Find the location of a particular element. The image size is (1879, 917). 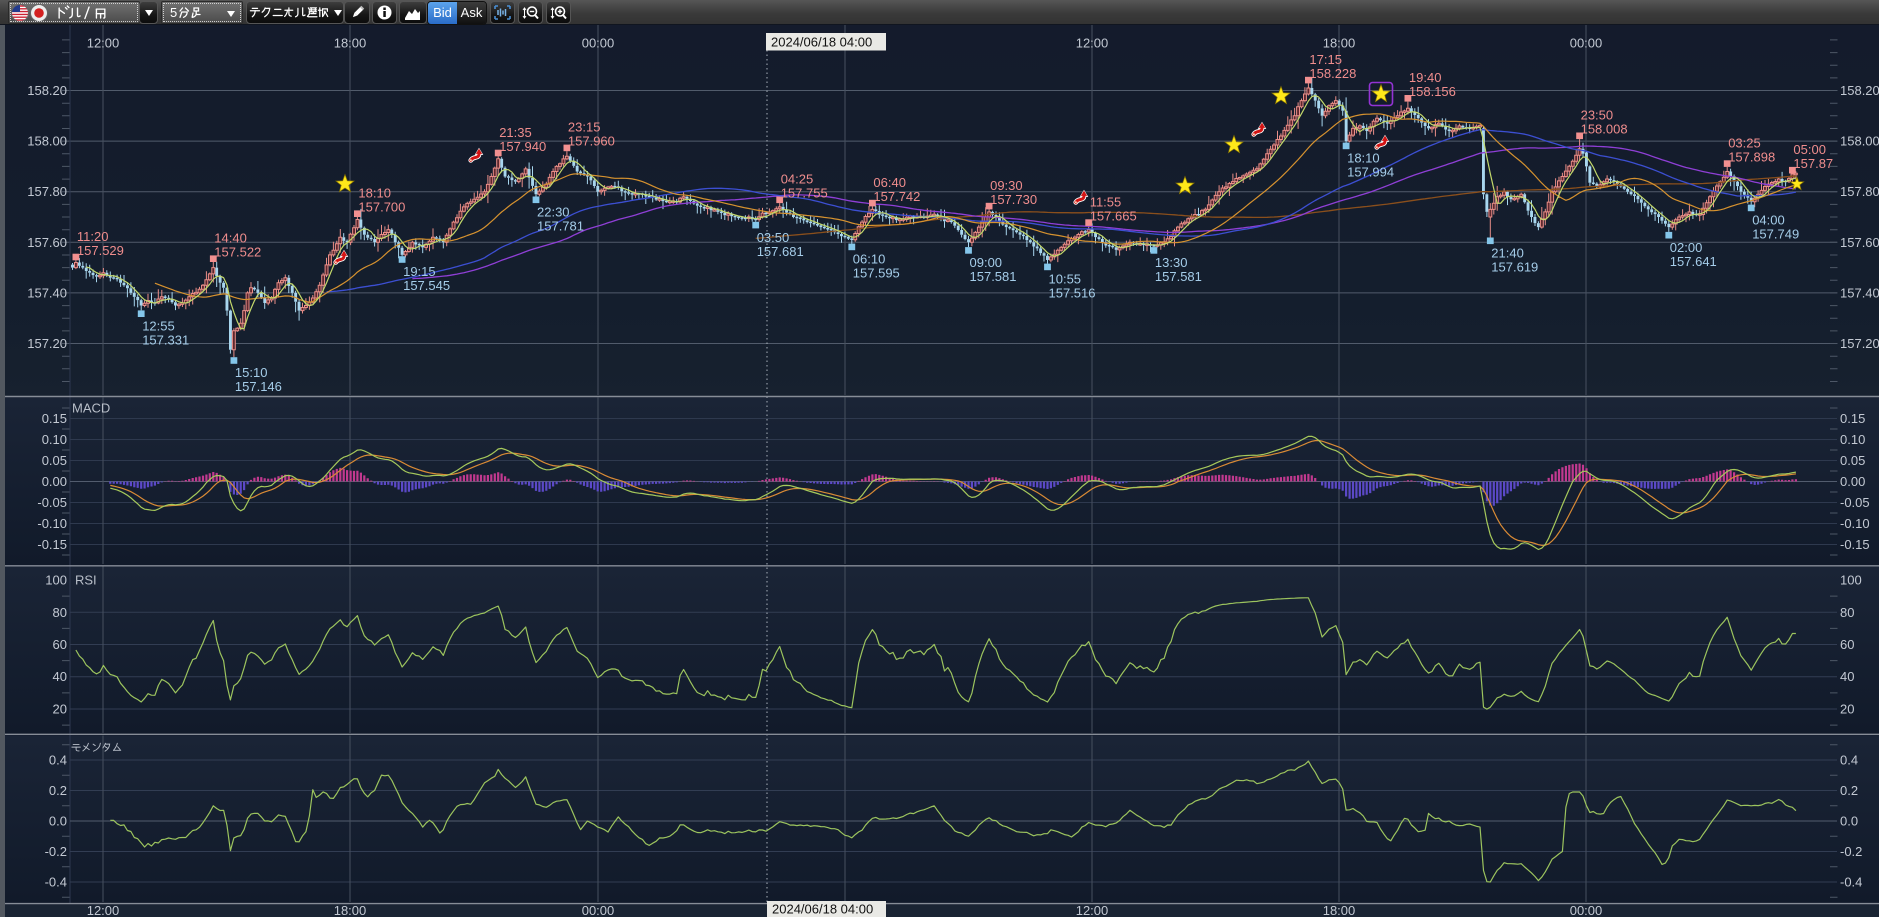

svg-text: 13:30 is located at coordinates (1171, 262).